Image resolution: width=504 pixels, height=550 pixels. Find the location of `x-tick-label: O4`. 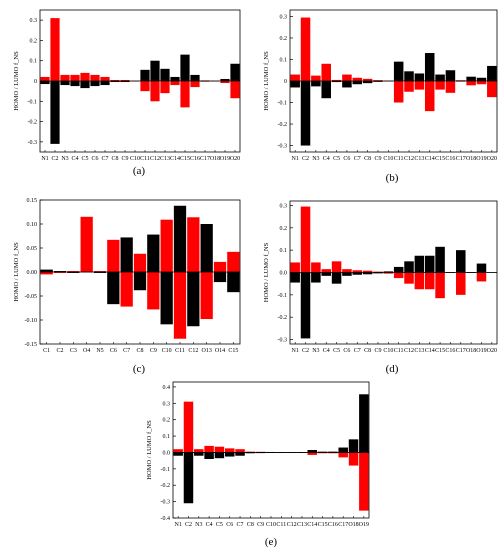

x-tick-label: O4 is located at coordinates (86, 351).